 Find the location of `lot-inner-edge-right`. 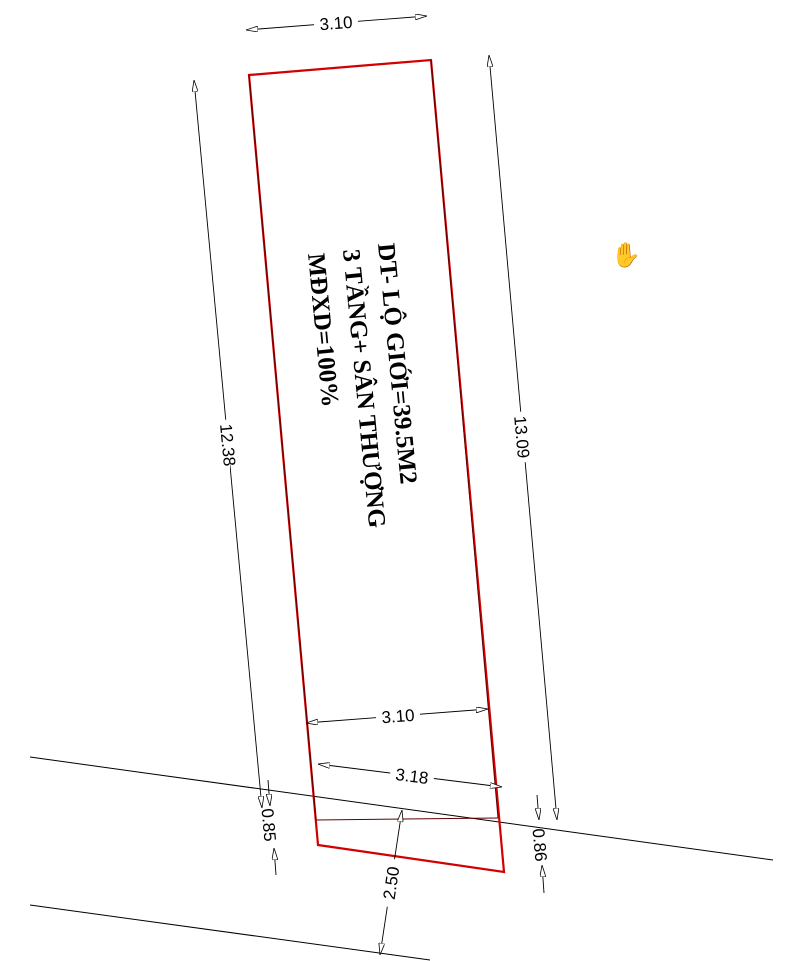

lot-inner-edge-right is located at coordinates (464, 439).